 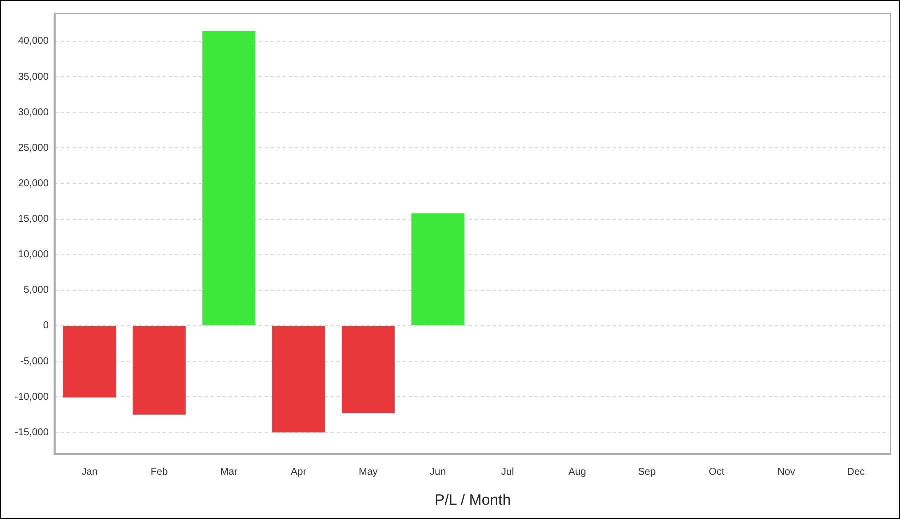 I want to click on y-tick-label: 10,000, so click(x=34, y=255).